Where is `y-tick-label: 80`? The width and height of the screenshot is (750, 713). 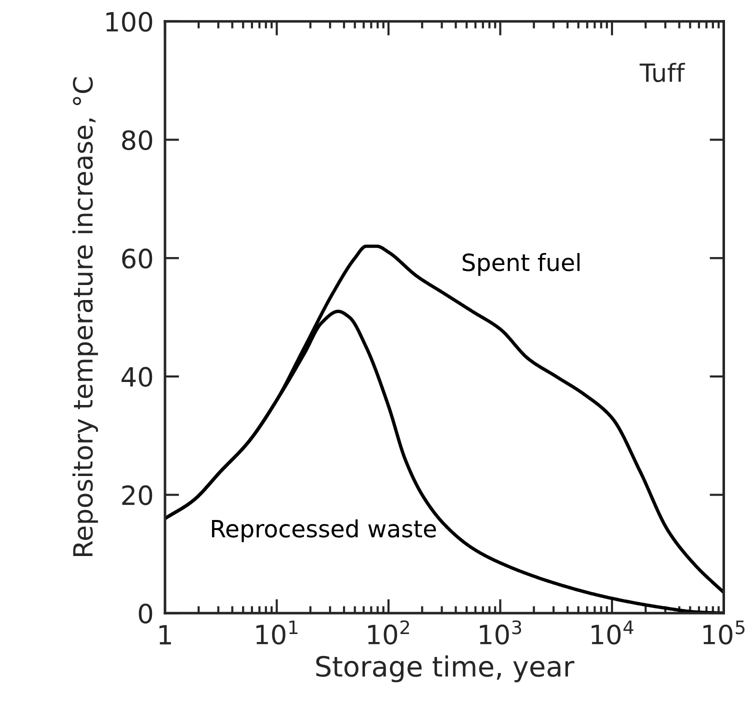 y-tick-label: 80 is located at coordinates (137, 140).